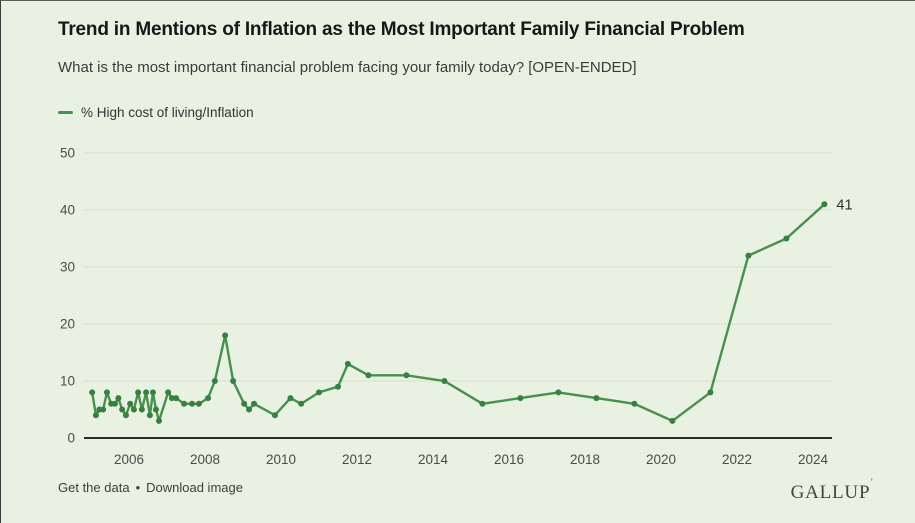 Image resolution: width=915 pixels, height=523 pixels. Describe the element at coordinates (813, 459) in the screenshot. I see `x-tick-label: 2024` at that location.